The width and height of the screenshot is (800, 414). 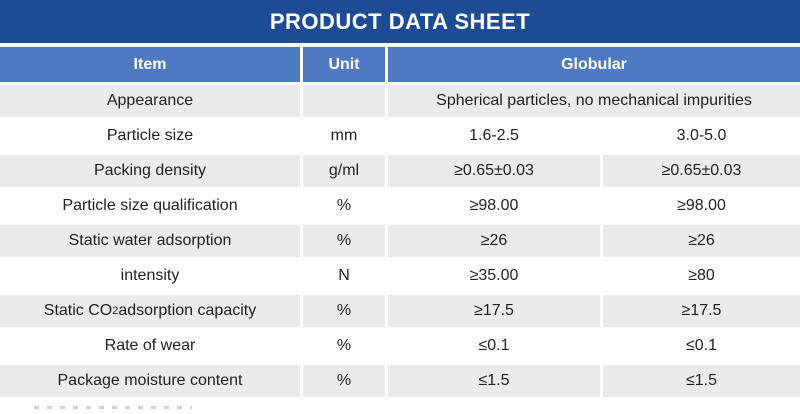 I want to click on table-row-package-moisture-content: Package moisture content % ≤1.5 ≤1.5, so click(x=400, y=381).